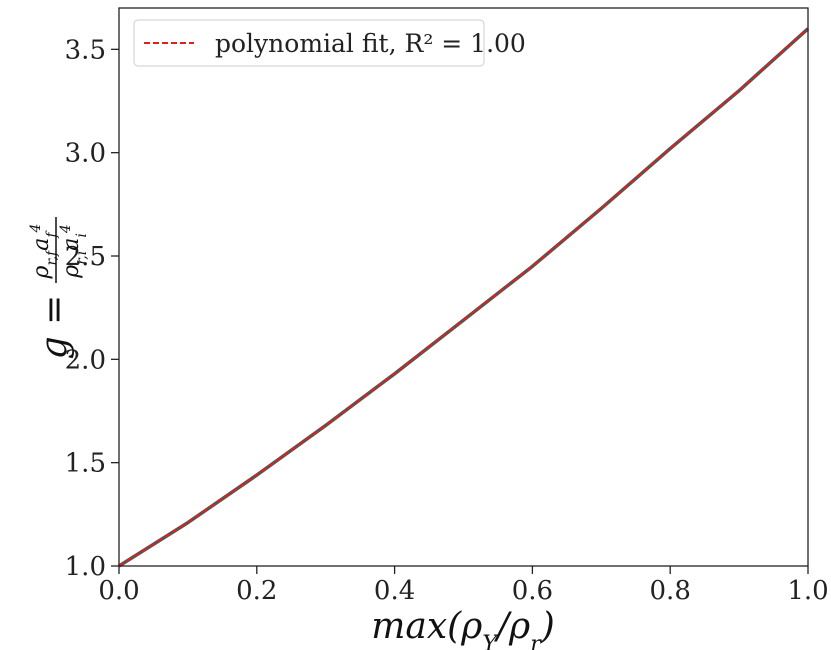  I want to click on x-tick-label: 0.8, so click(670, 591).